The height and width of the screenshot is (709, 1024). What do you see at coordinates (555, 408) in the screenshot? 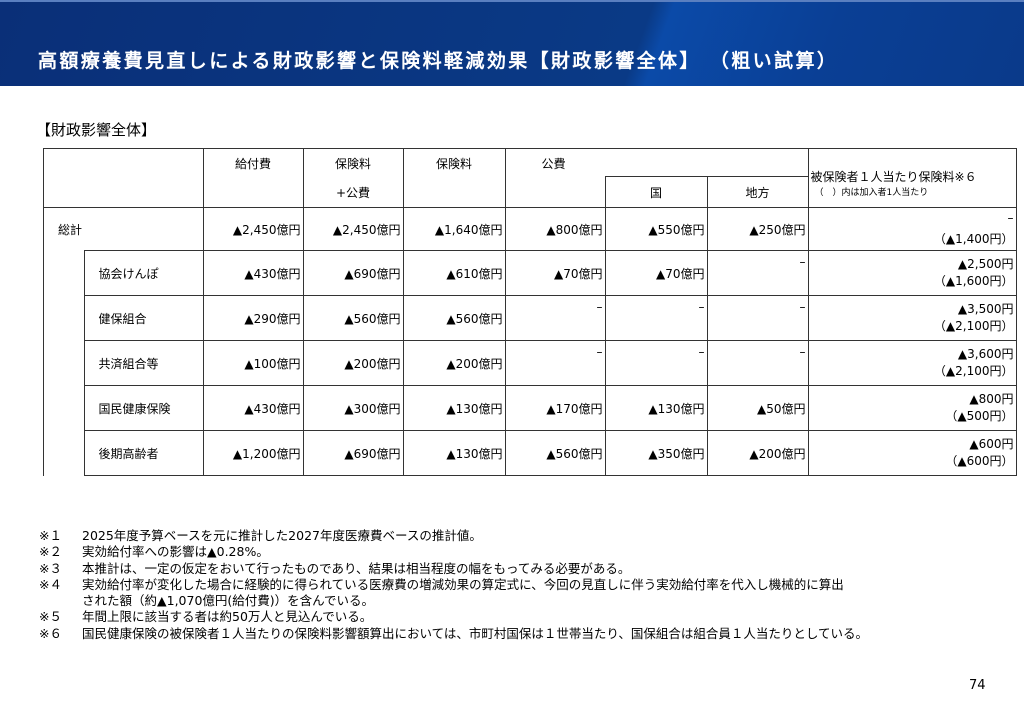
I see `cell-kohi: ▲170億円` at bounding box center [555, 408].